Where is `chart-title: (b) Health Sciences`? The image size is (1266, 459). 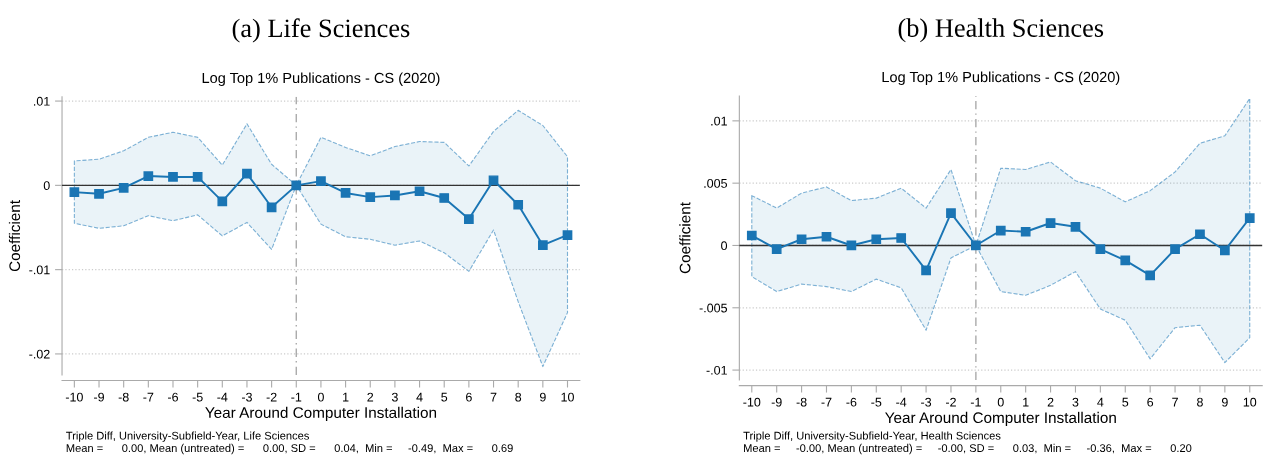 chart-title: (b) Health Sciences is located at coordinates (1001, 30).